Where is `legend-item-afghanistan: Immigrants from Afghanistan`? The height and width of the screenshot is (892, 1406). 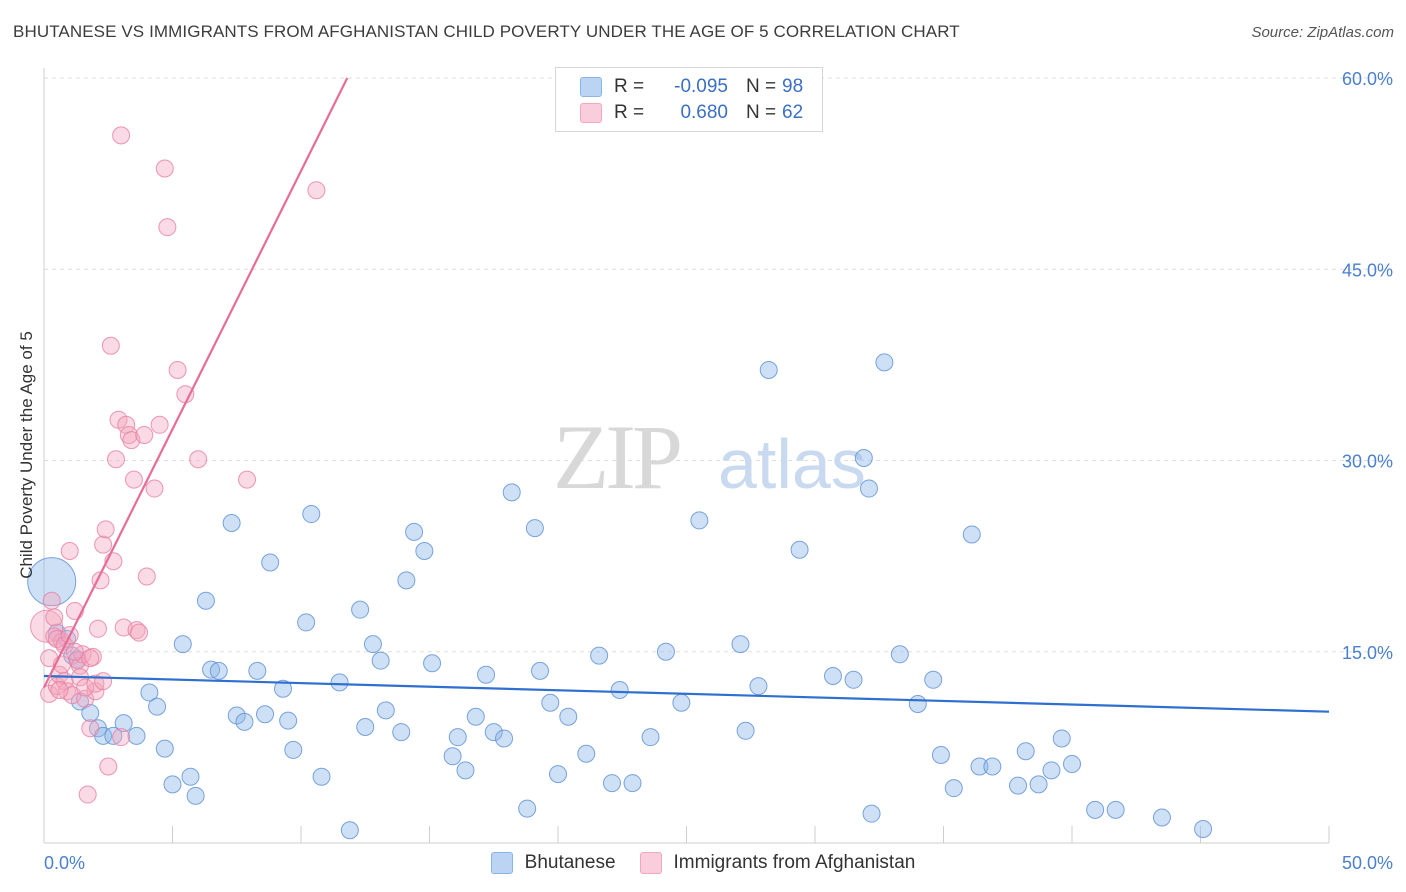 legend-item-afghanistan: Immigrants from Afghanistan is located at coordinates (777, 863).